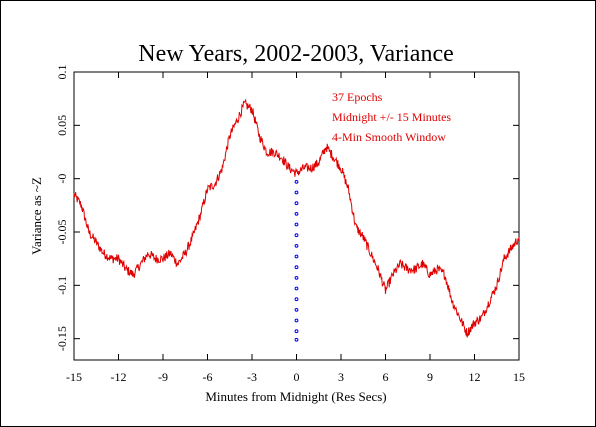  I want to click on annotation-epochs: 37 Epochs, so click(357, 97).